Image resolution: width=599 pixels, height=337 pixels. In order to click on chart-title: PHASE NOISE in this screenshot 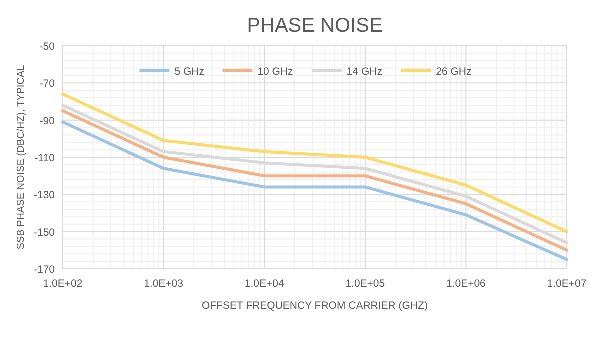, I will do `click(315, 26)`.